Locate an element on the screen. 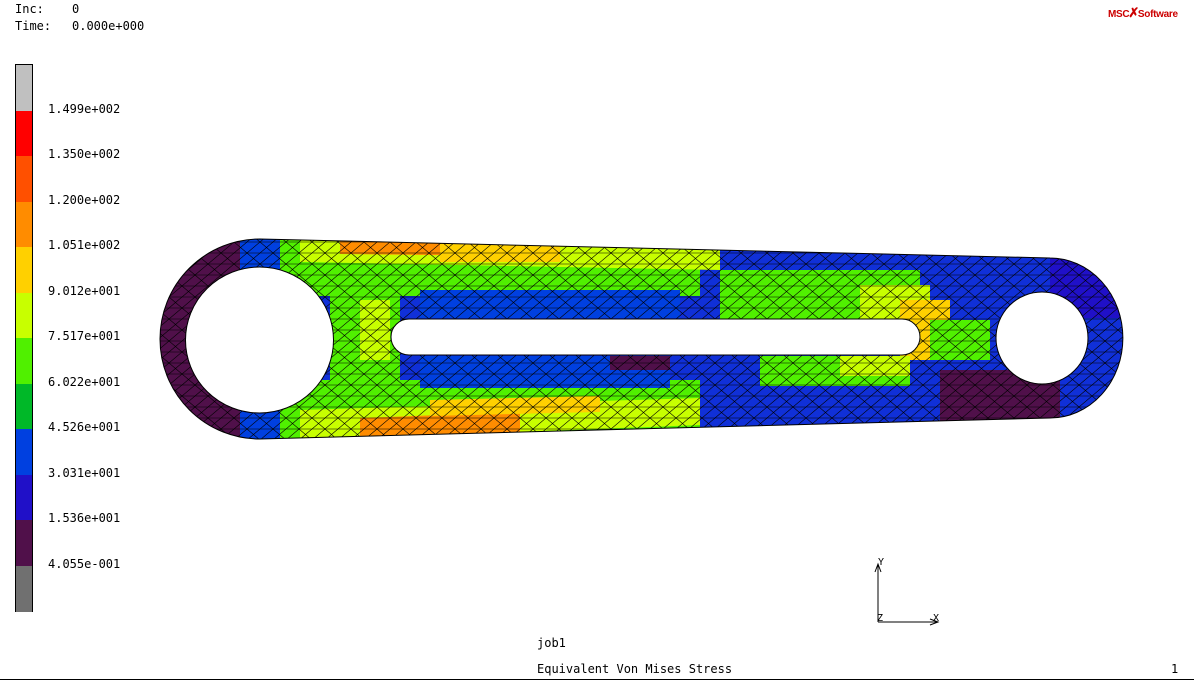 The image size is (1194, 681). legend-value-label: 9.012e+001 is located at coordinates (84, 290).